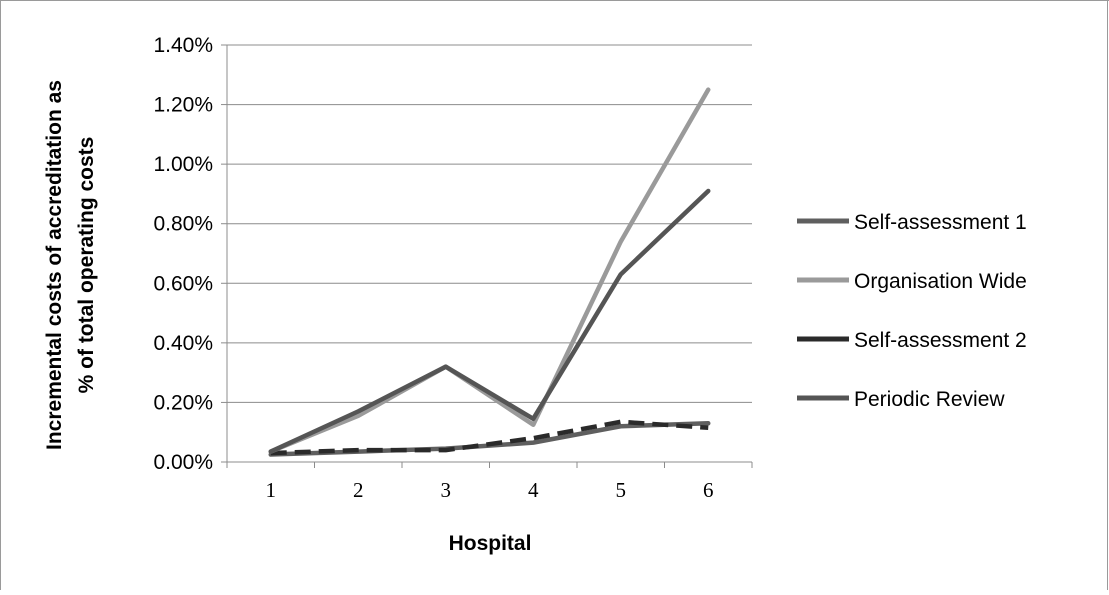  I want to click on y-tick-label: 0.40%, so click(183, 343).